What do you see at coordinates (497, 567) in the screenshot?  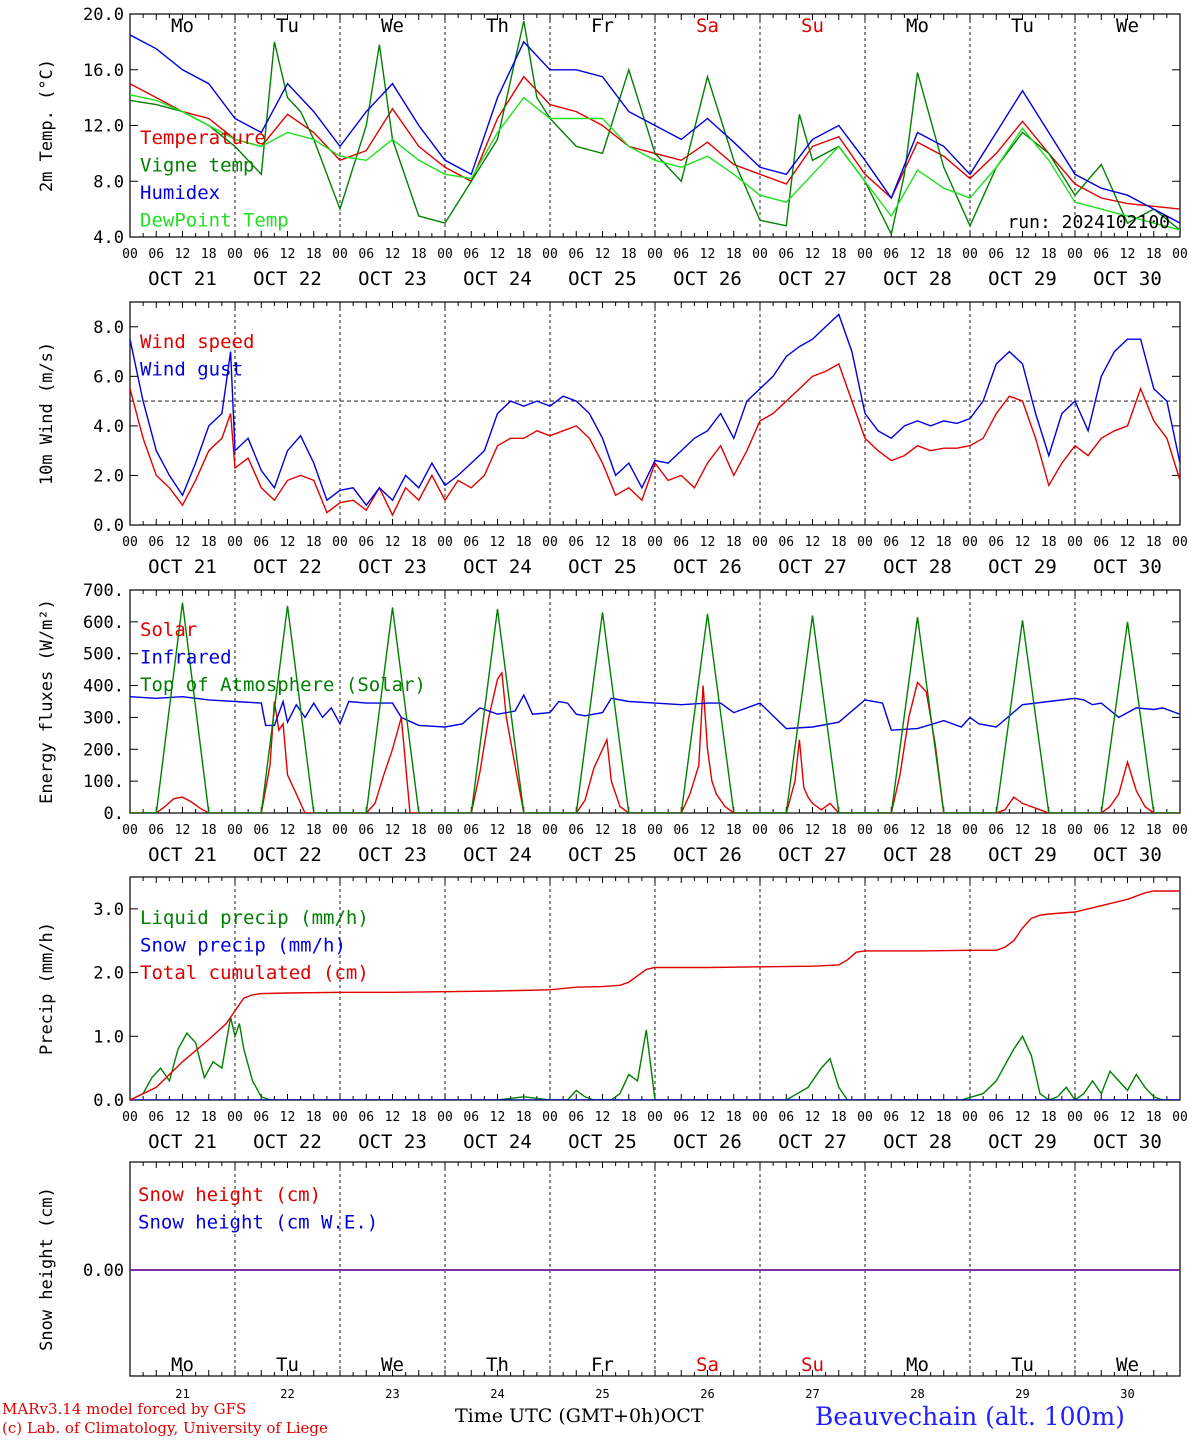 I see `date-label: OCT 24` at bounding box center [497, 567].